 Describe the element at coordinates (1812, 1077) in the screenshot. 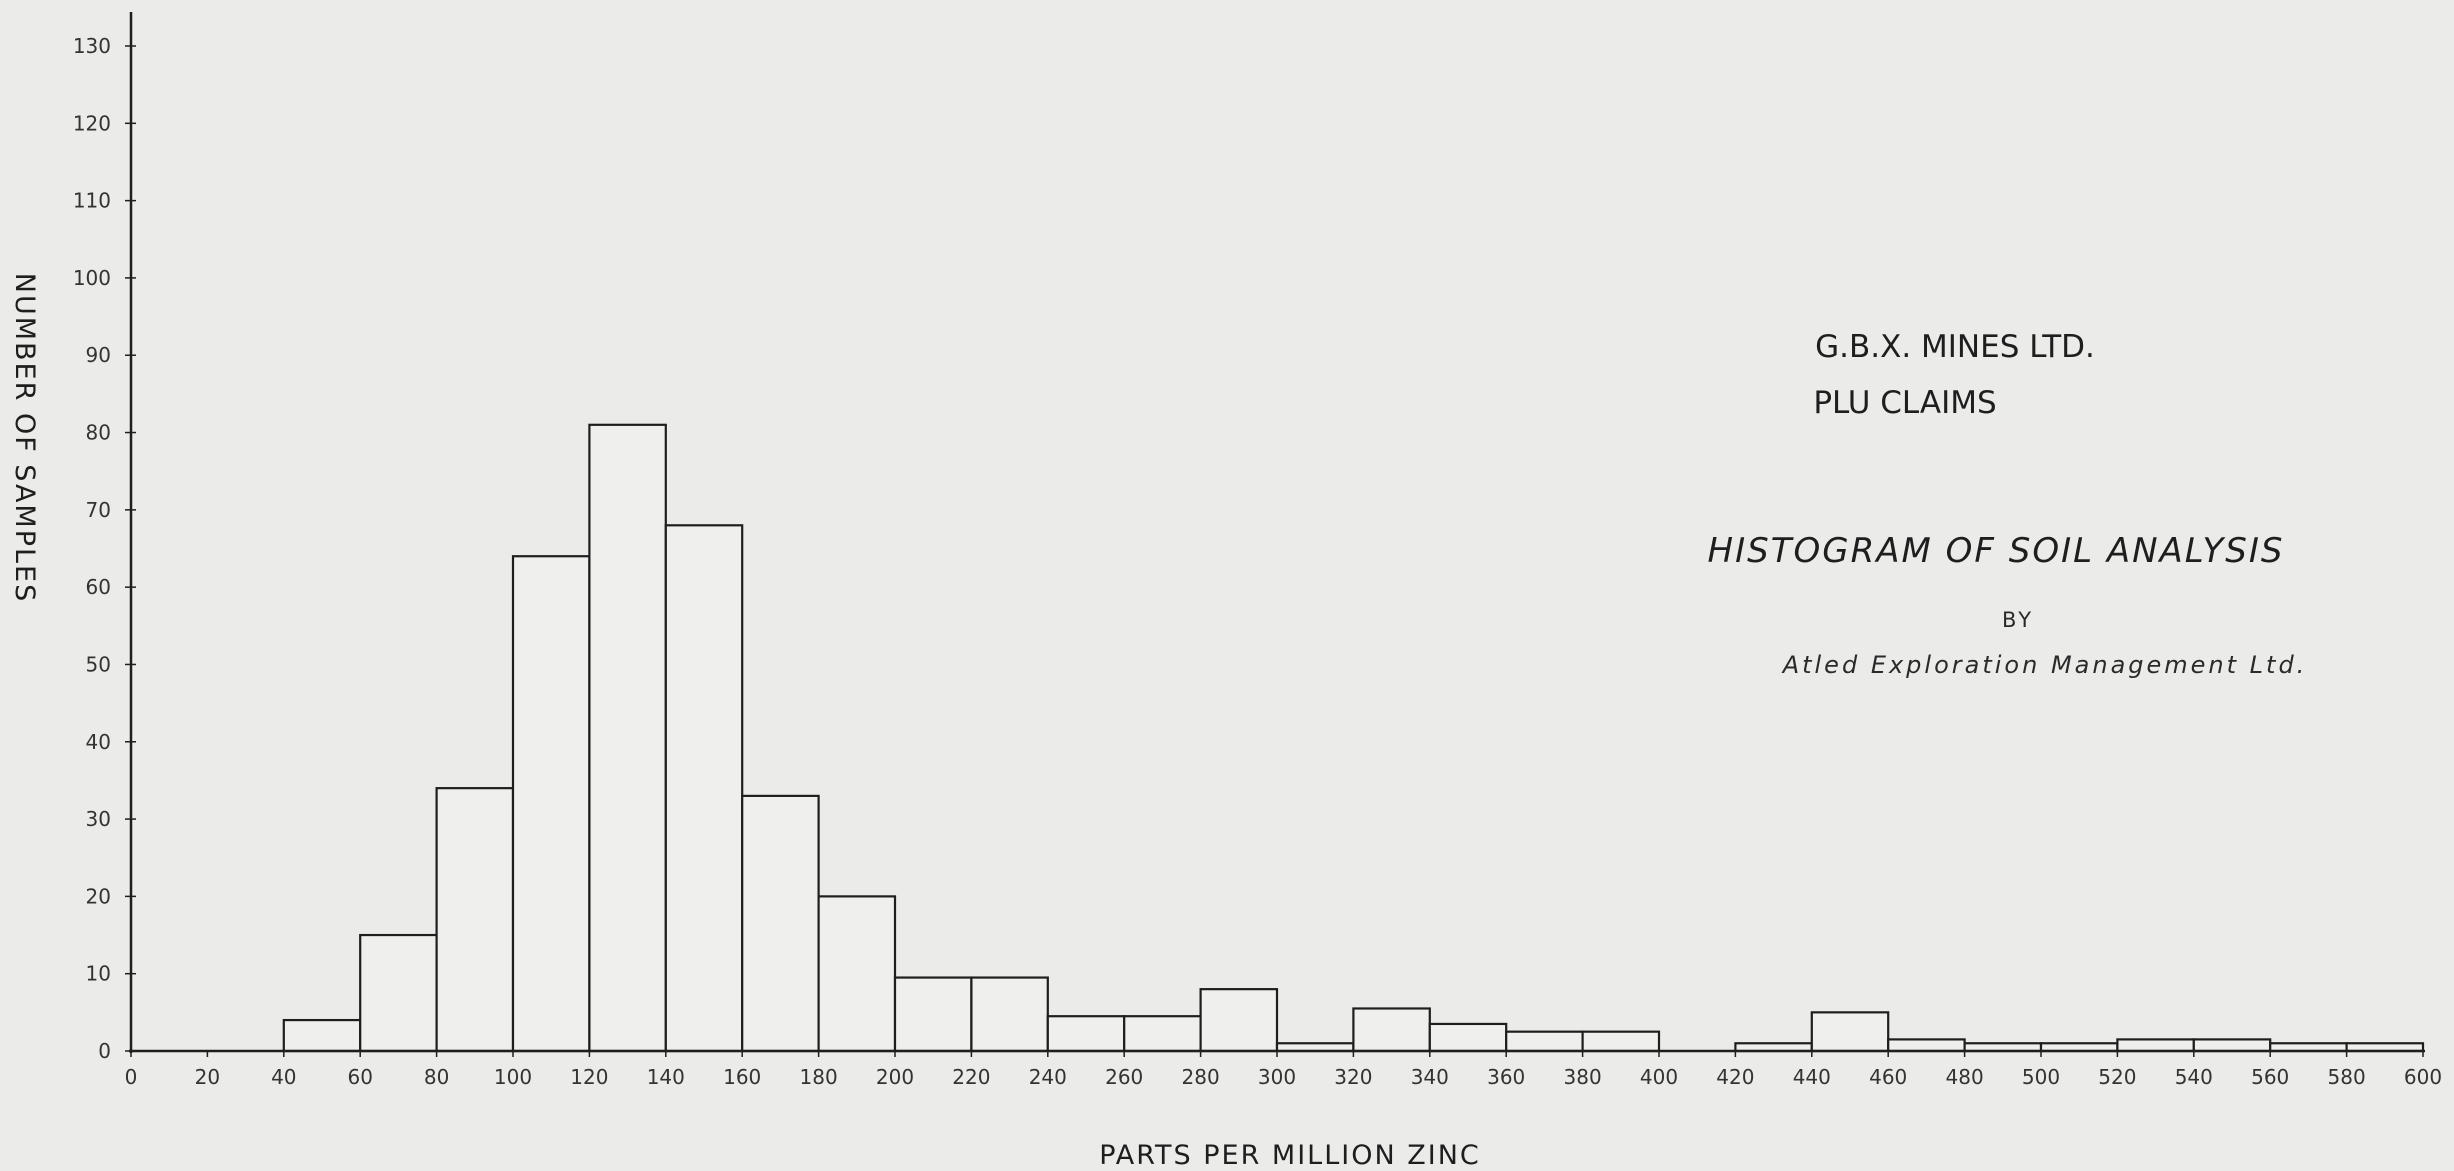

I see `x-tick-label: 440` at that location.